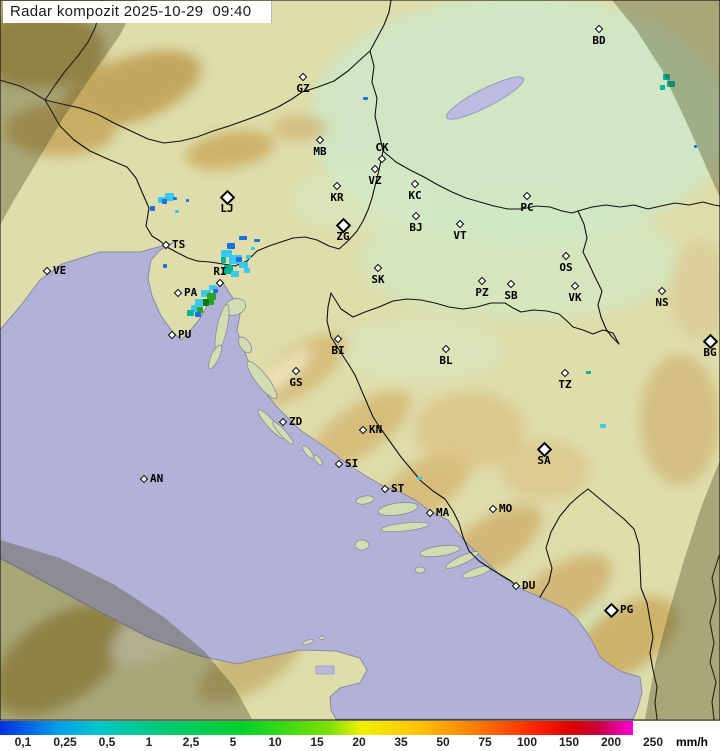 The image size is (720, 751). I want to click on lake-varano, so click(325, 670).